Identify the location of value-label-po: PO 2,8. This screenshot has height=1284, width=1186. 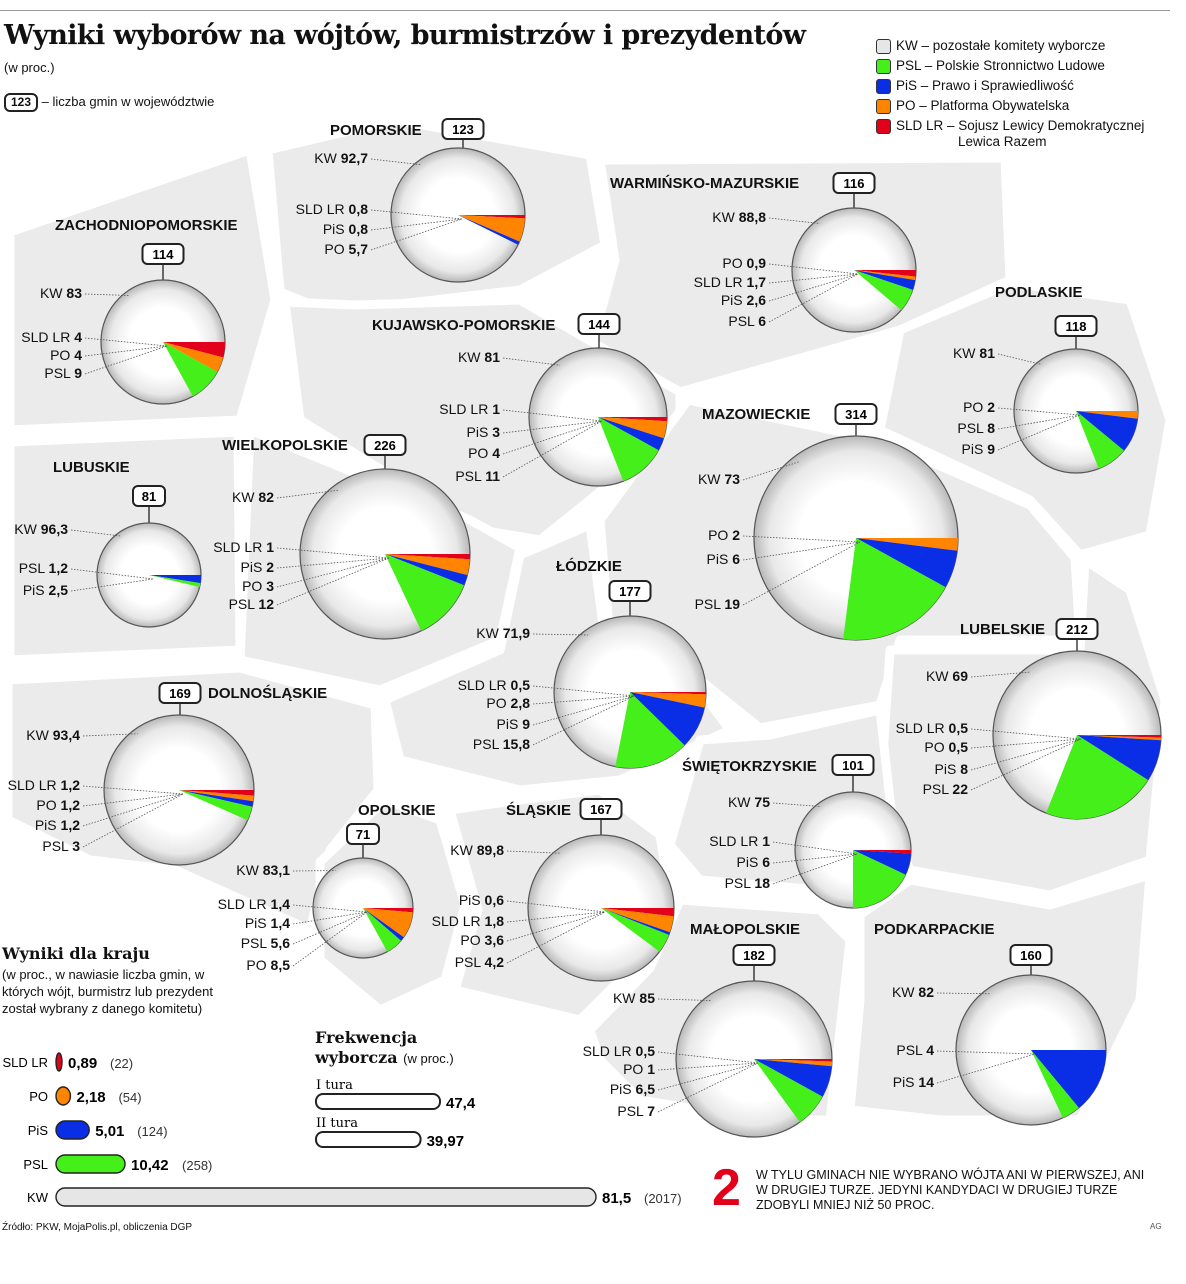
(508, 703).